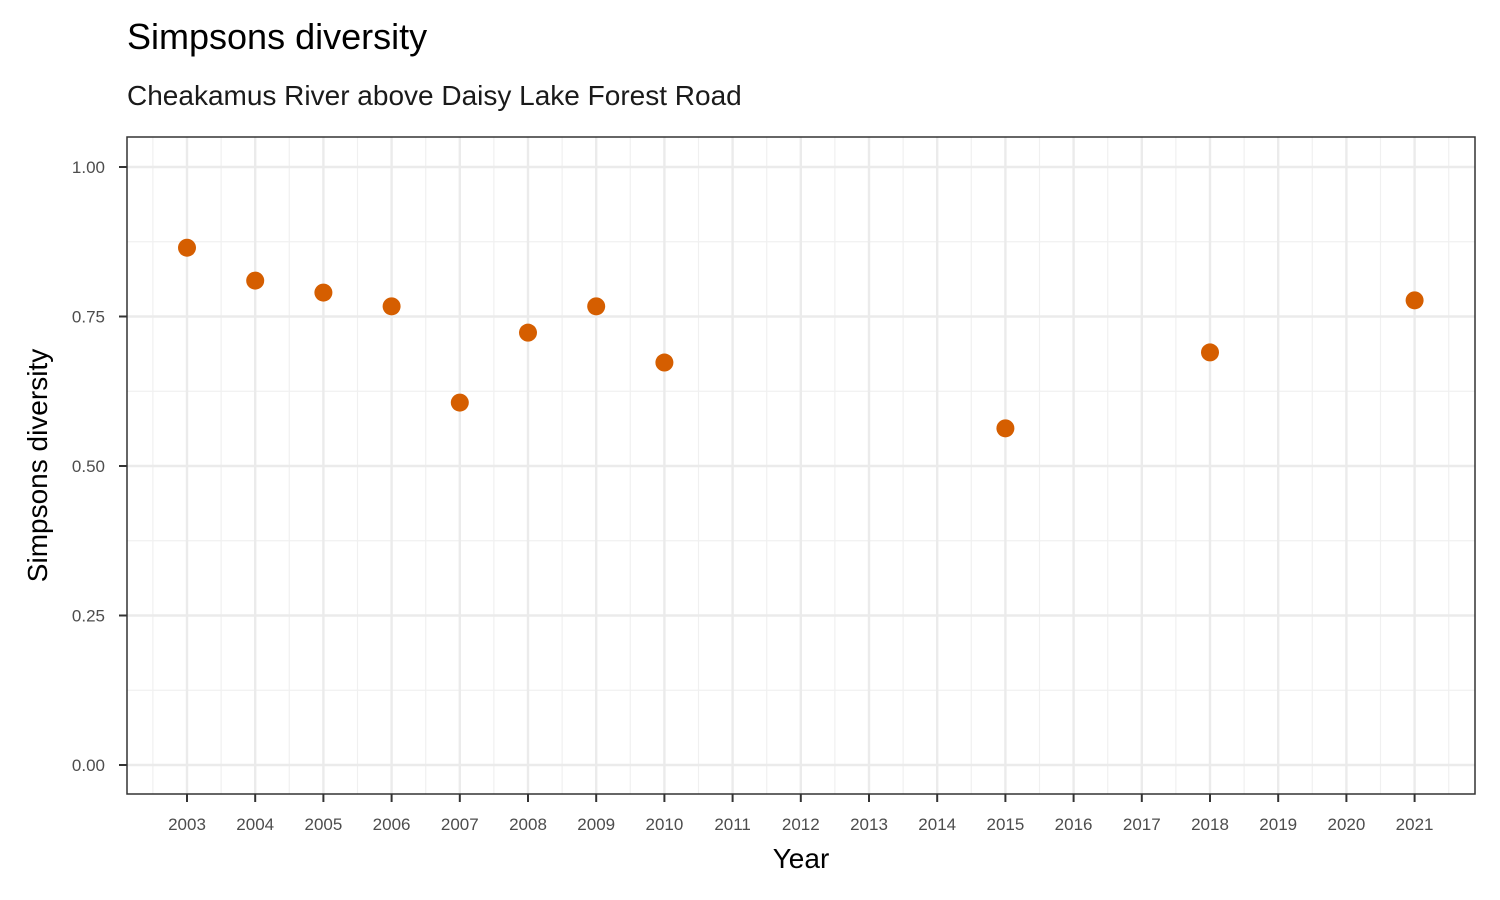 The height and width of the screenshot is (900, 1500). I want to click on y-tick-label: 0.75, so click(88, 317).